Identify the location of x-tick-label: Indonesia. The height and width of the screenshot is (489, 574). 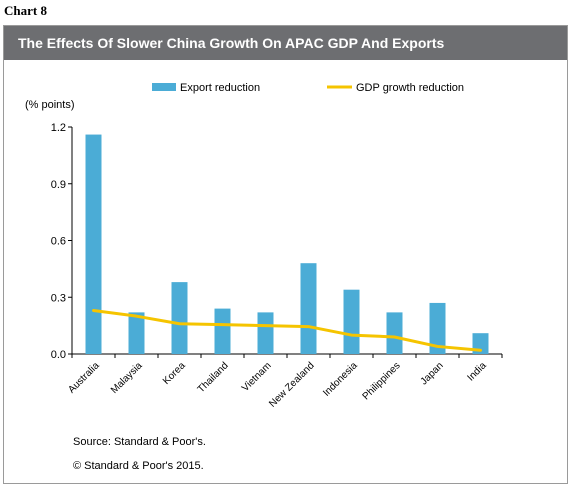
(340, 379).